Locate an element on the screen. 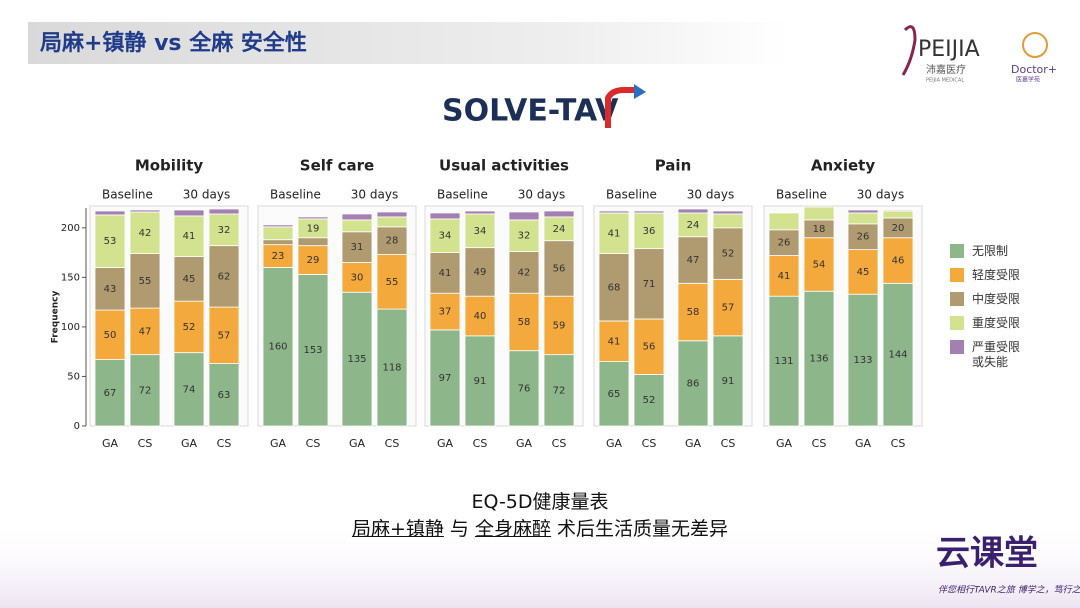 This screenshot has height=608, width=1080. chart-title: Pain is located at coordinates (673, 166).